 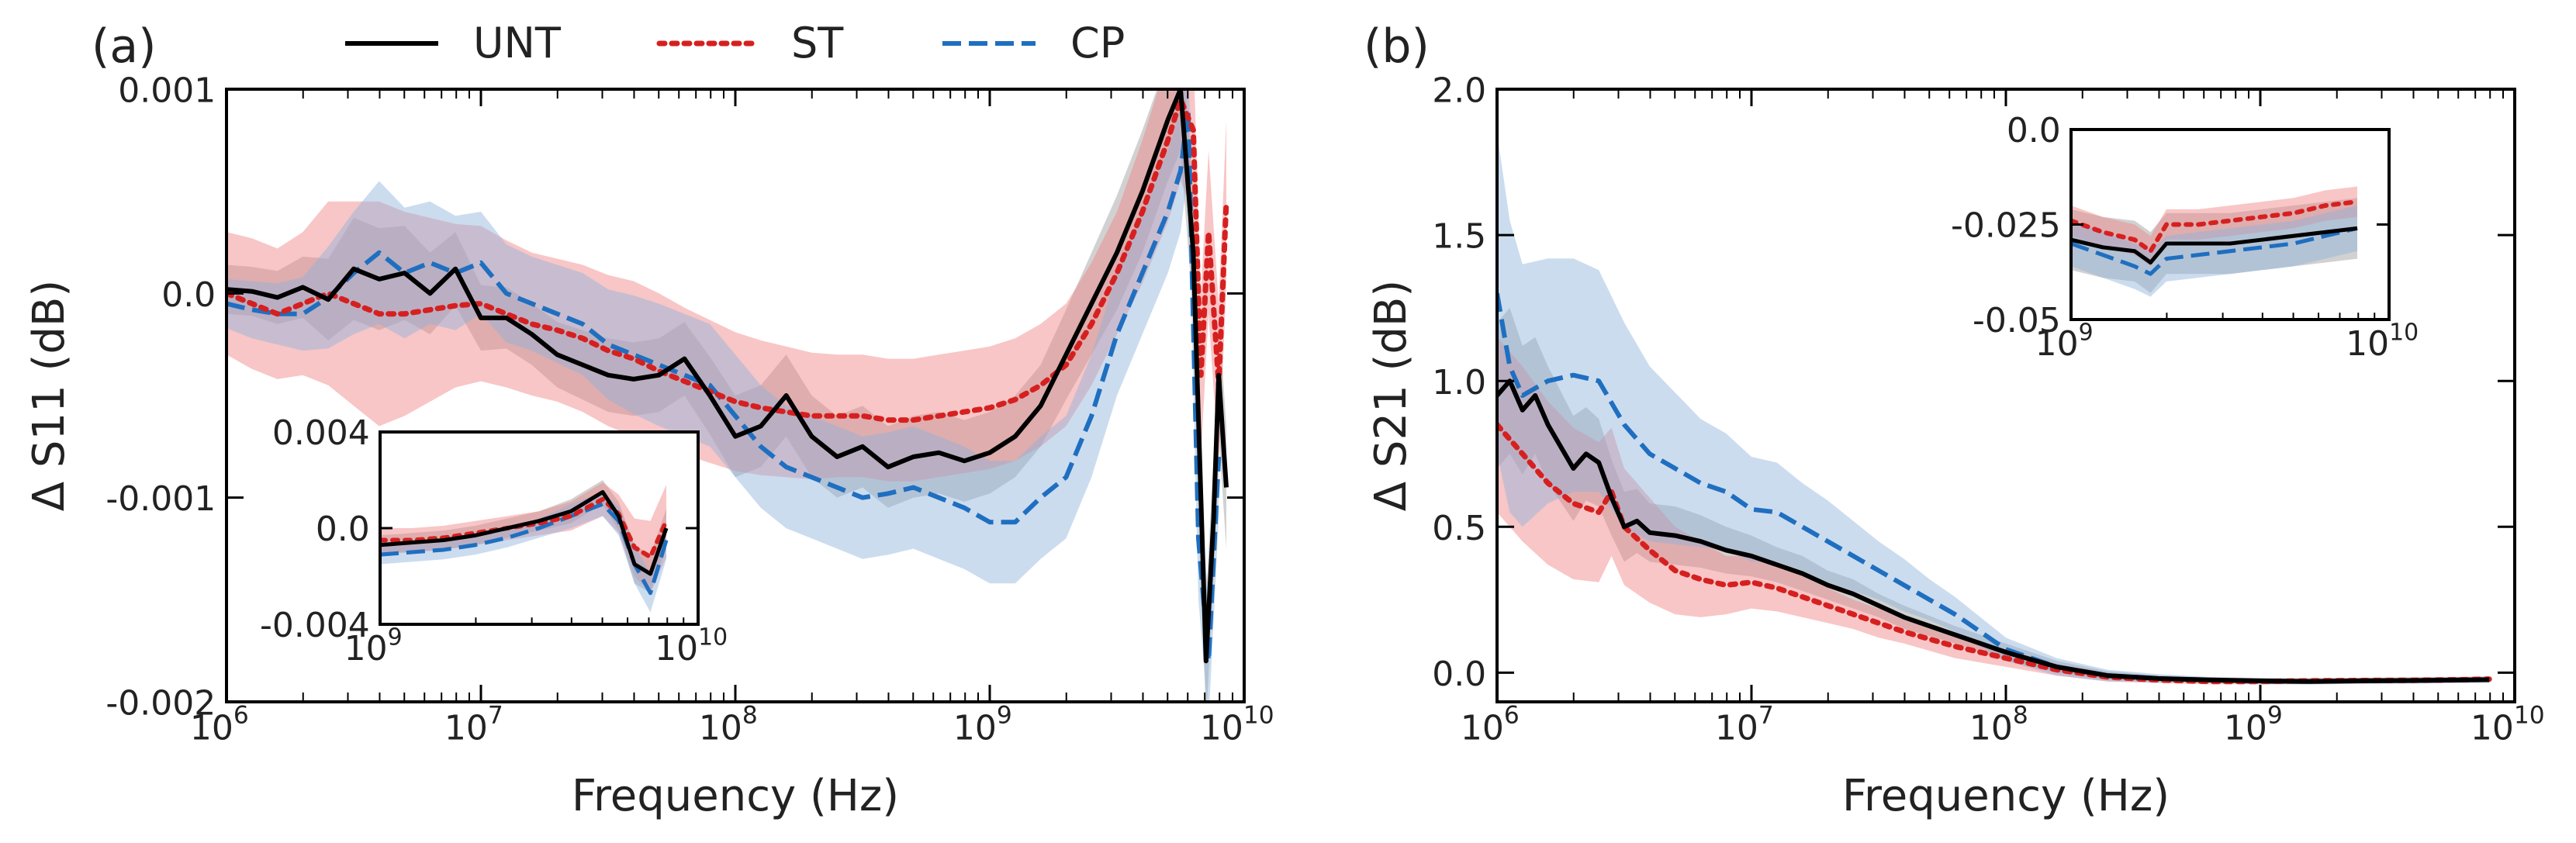 I want to click on panel-a-ylabel: Δ S11 (dB), so click(x=49, y=395).